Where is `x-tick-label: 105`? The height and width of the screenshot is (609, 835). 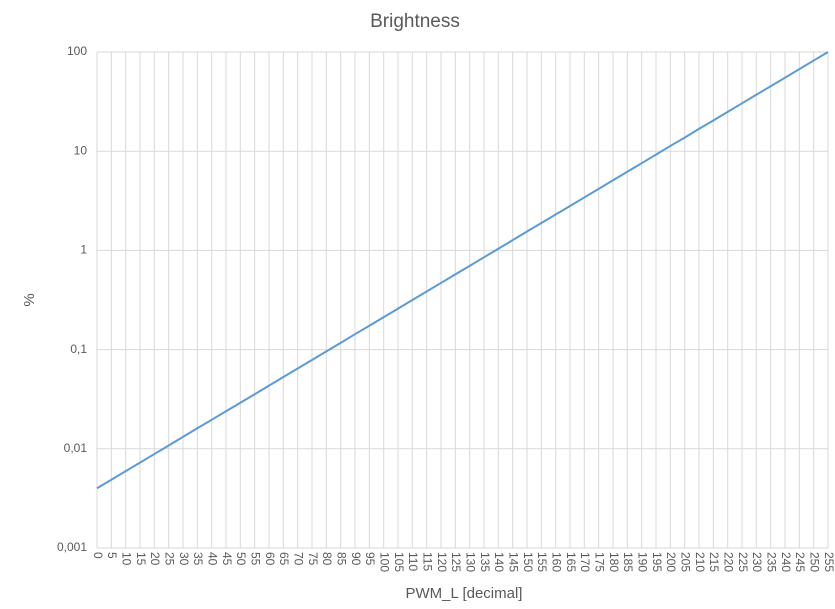 x-tick-label: 105 is located at coordinates (399, 562).